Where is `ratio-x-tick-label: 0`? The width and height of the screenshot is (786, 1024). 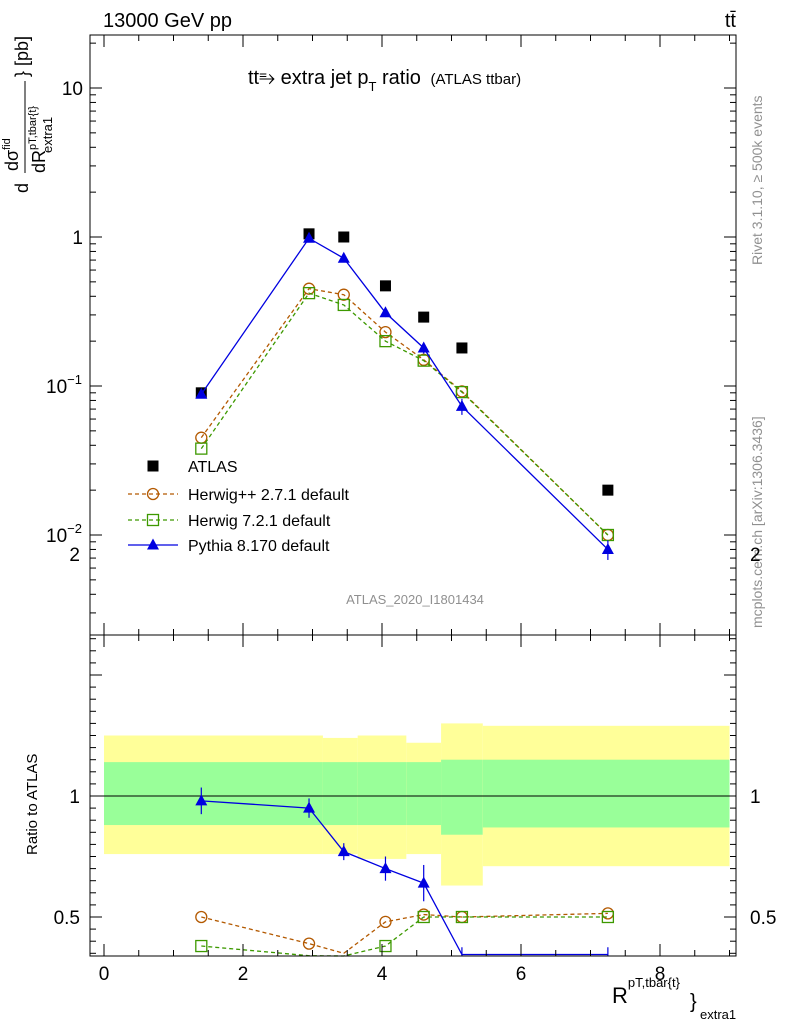
ratio-x-tick-label: 0 is located at coordinates (104, 974).